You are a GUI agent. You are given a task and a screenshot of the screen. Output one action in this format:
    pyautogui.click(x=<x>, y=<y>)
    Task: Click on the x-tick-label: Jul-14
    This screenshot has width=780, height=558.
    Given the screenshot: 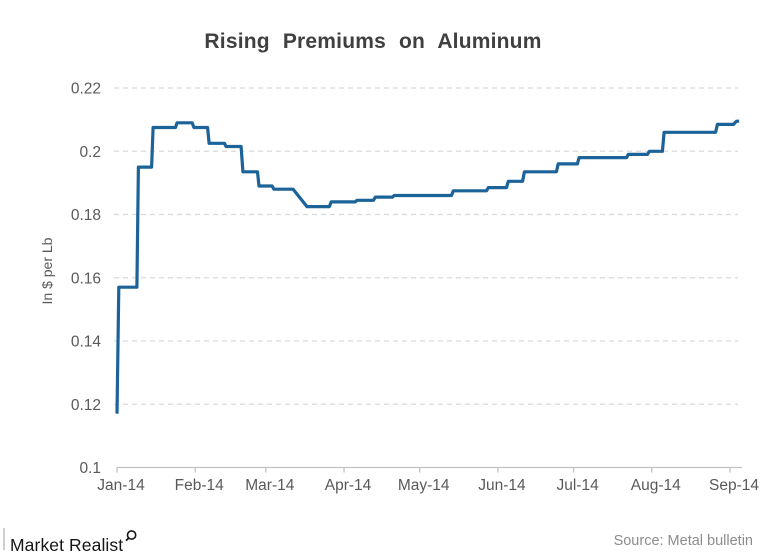 What is the action you would take?
    pyautogui.click(x=577, y=485)
    